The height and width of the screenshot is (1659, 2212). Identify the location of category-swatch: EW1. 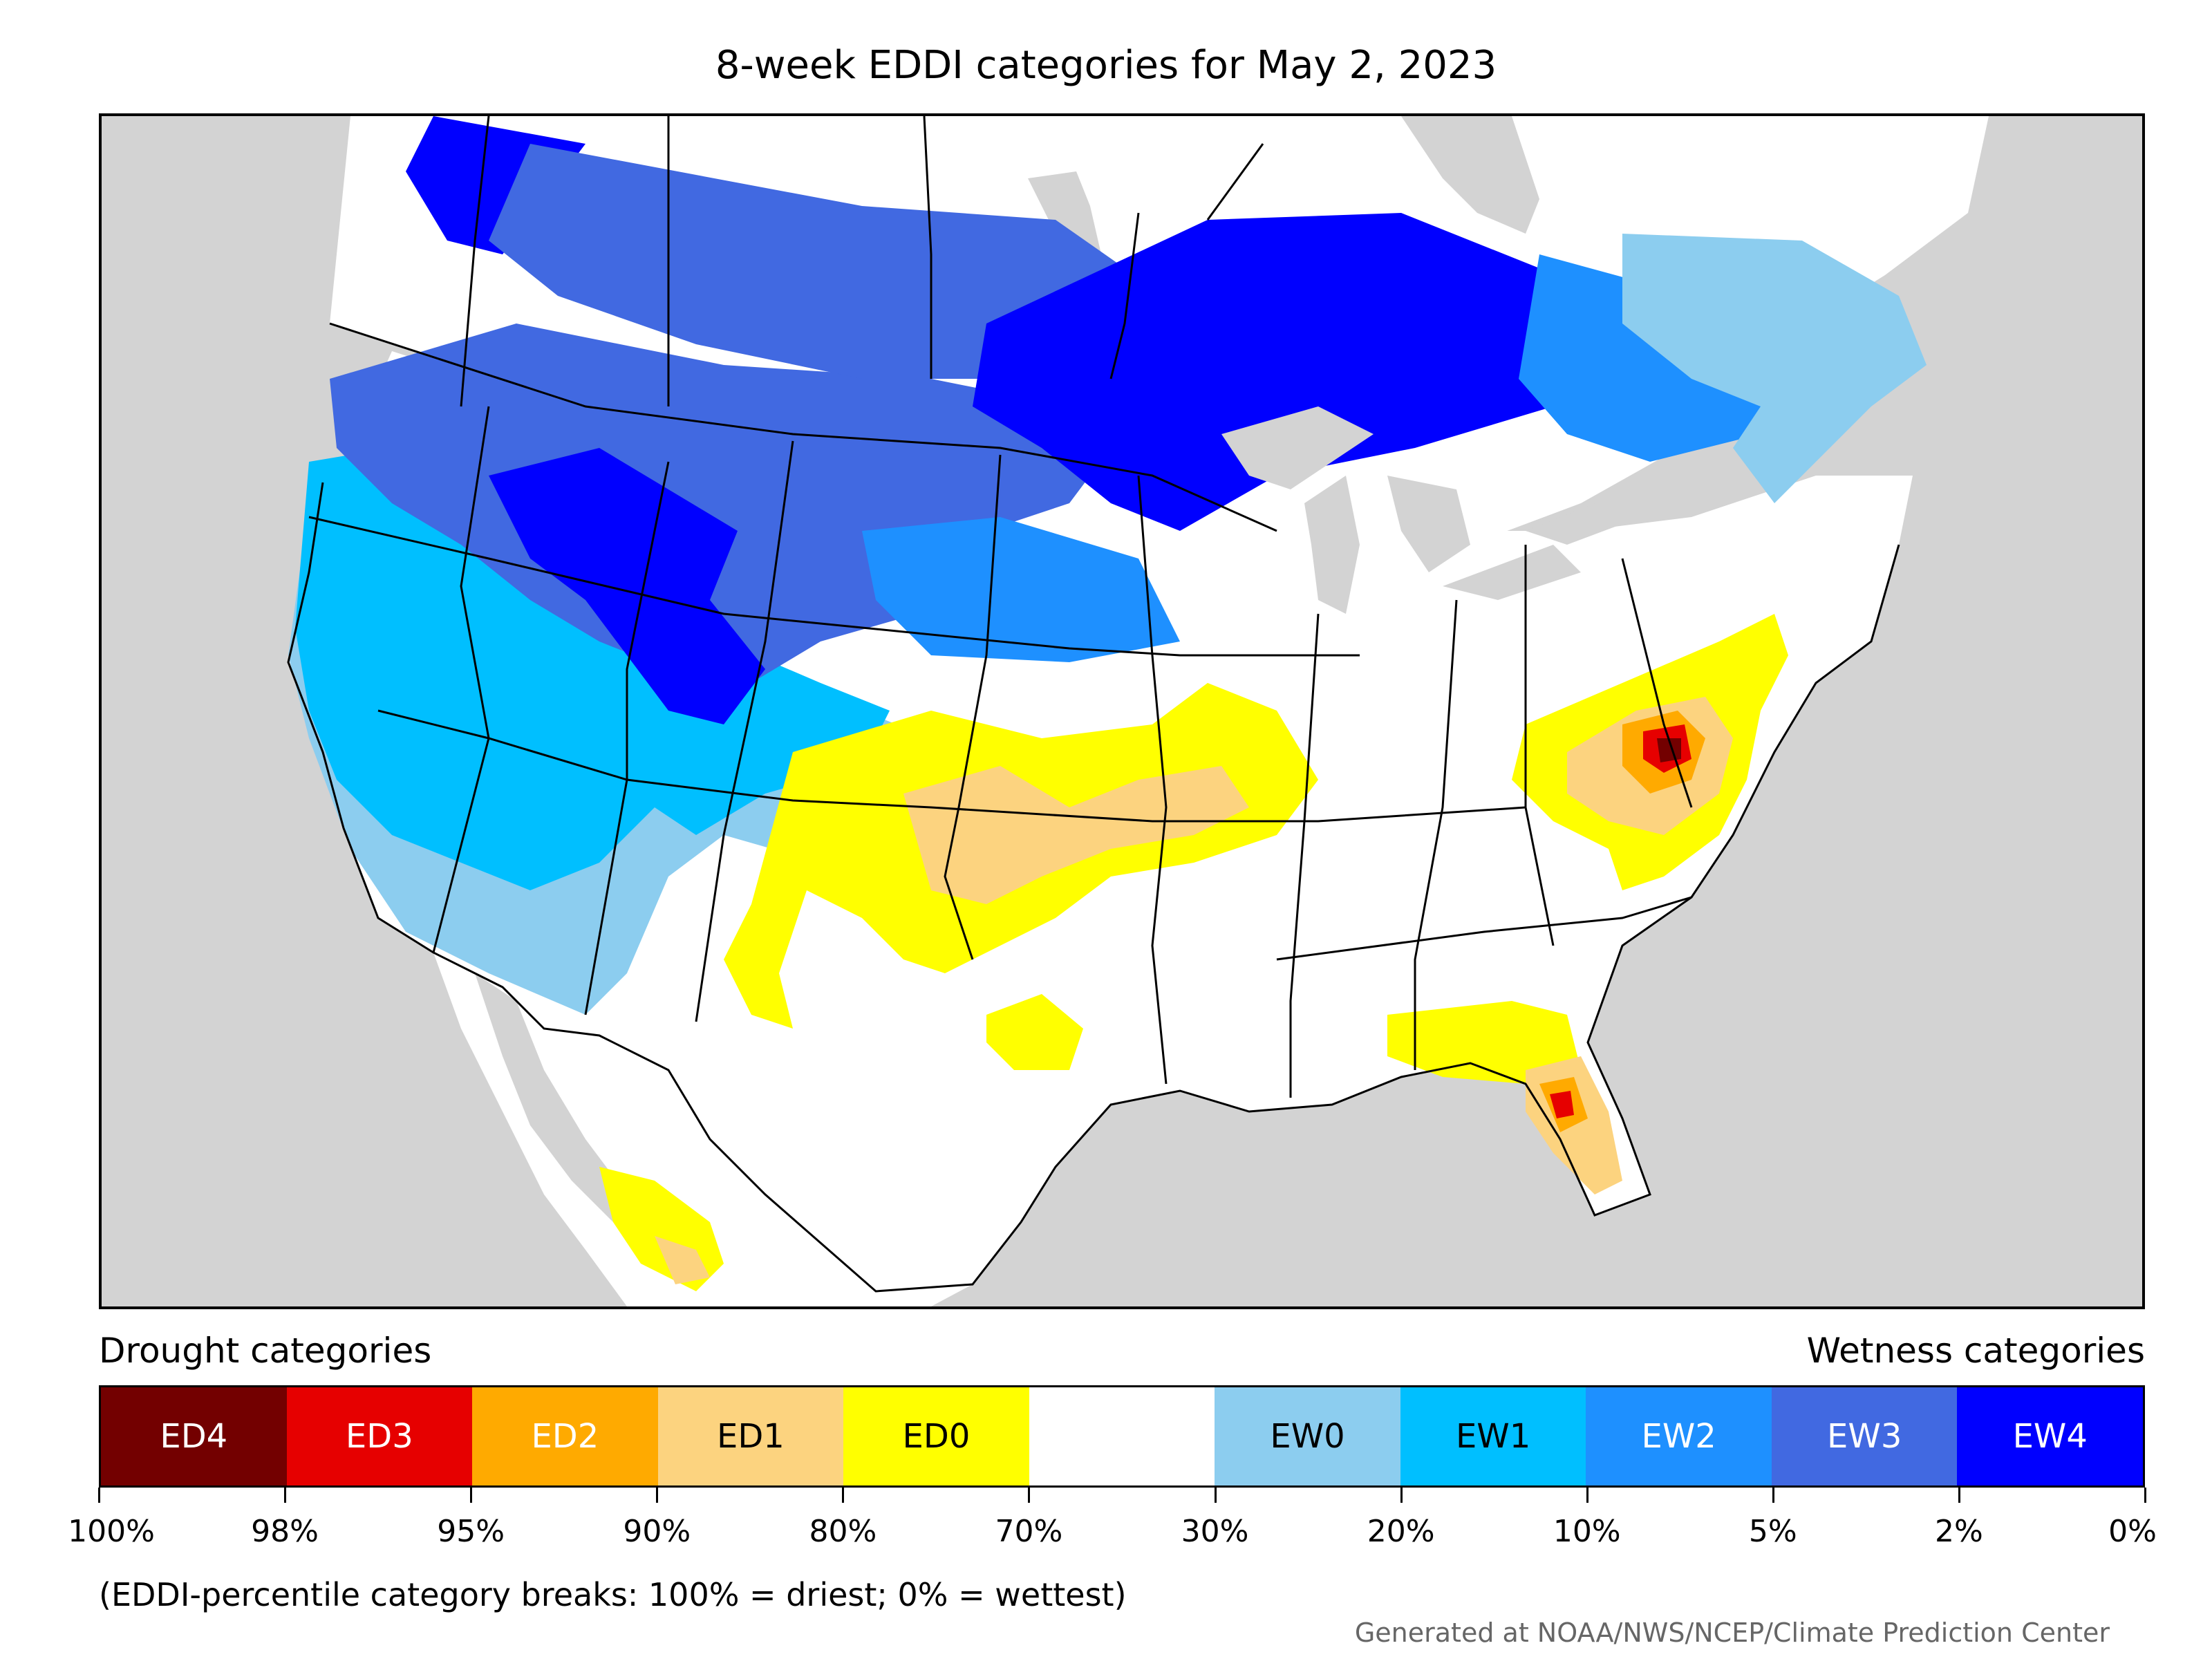
(1493, 1436).